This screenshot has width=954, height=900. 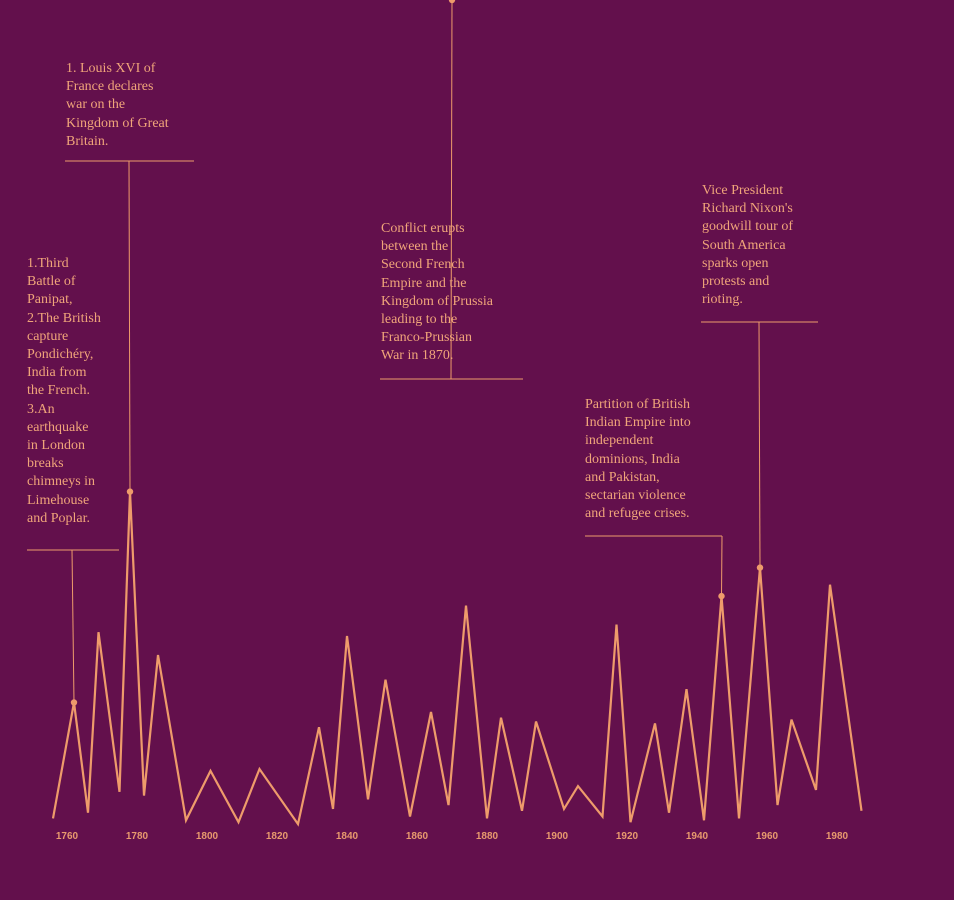 I want to click on x-tick-label-1900: 1900, so click(x=557, y=836).